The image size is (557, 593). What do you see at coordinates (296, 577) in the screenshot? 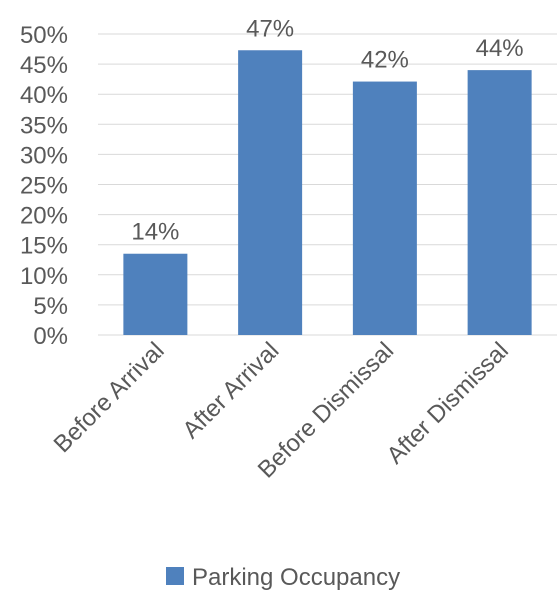
I see `legend-label-parking-occupancy: Parking Occupancy` at bounding box center [296, 577].